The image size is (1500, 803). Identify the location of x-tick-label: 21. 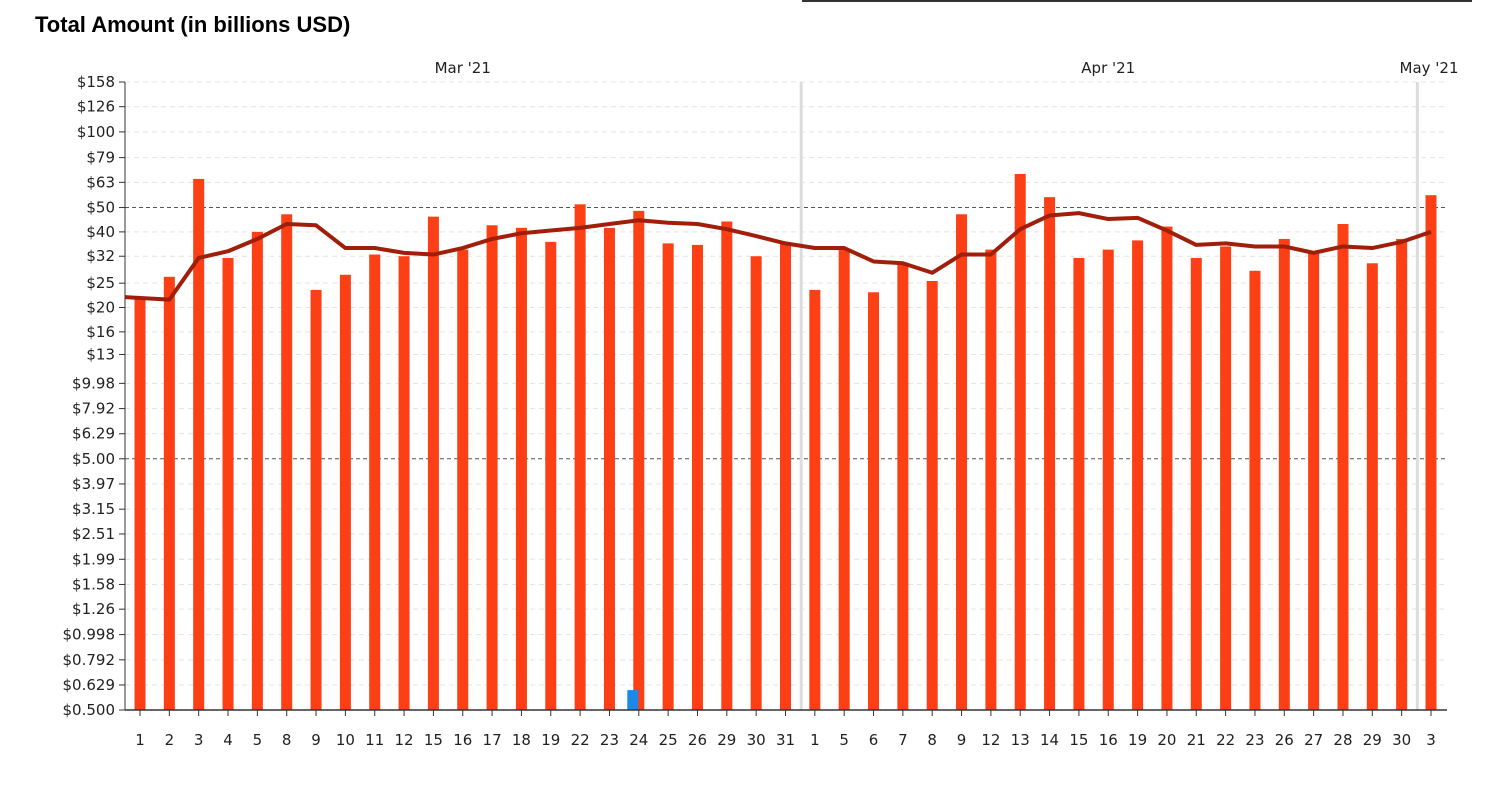
(1196, 740).